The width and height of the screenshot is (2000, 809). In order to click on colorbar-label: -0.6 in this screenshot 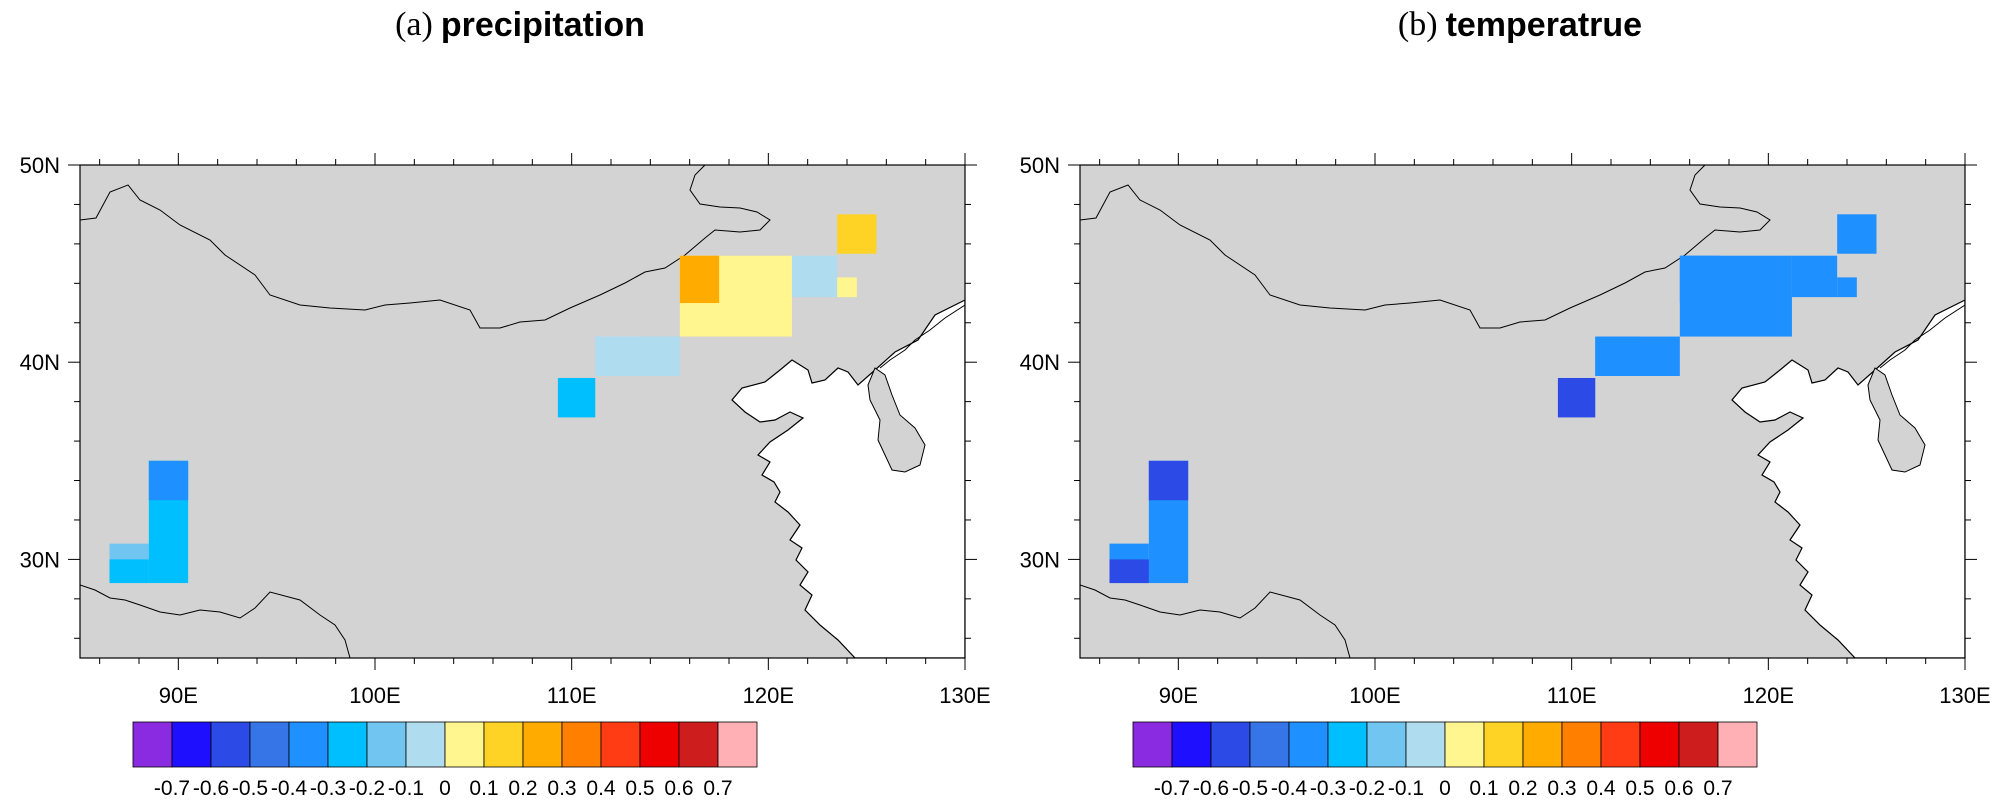, I will do `click(211, 788)`.